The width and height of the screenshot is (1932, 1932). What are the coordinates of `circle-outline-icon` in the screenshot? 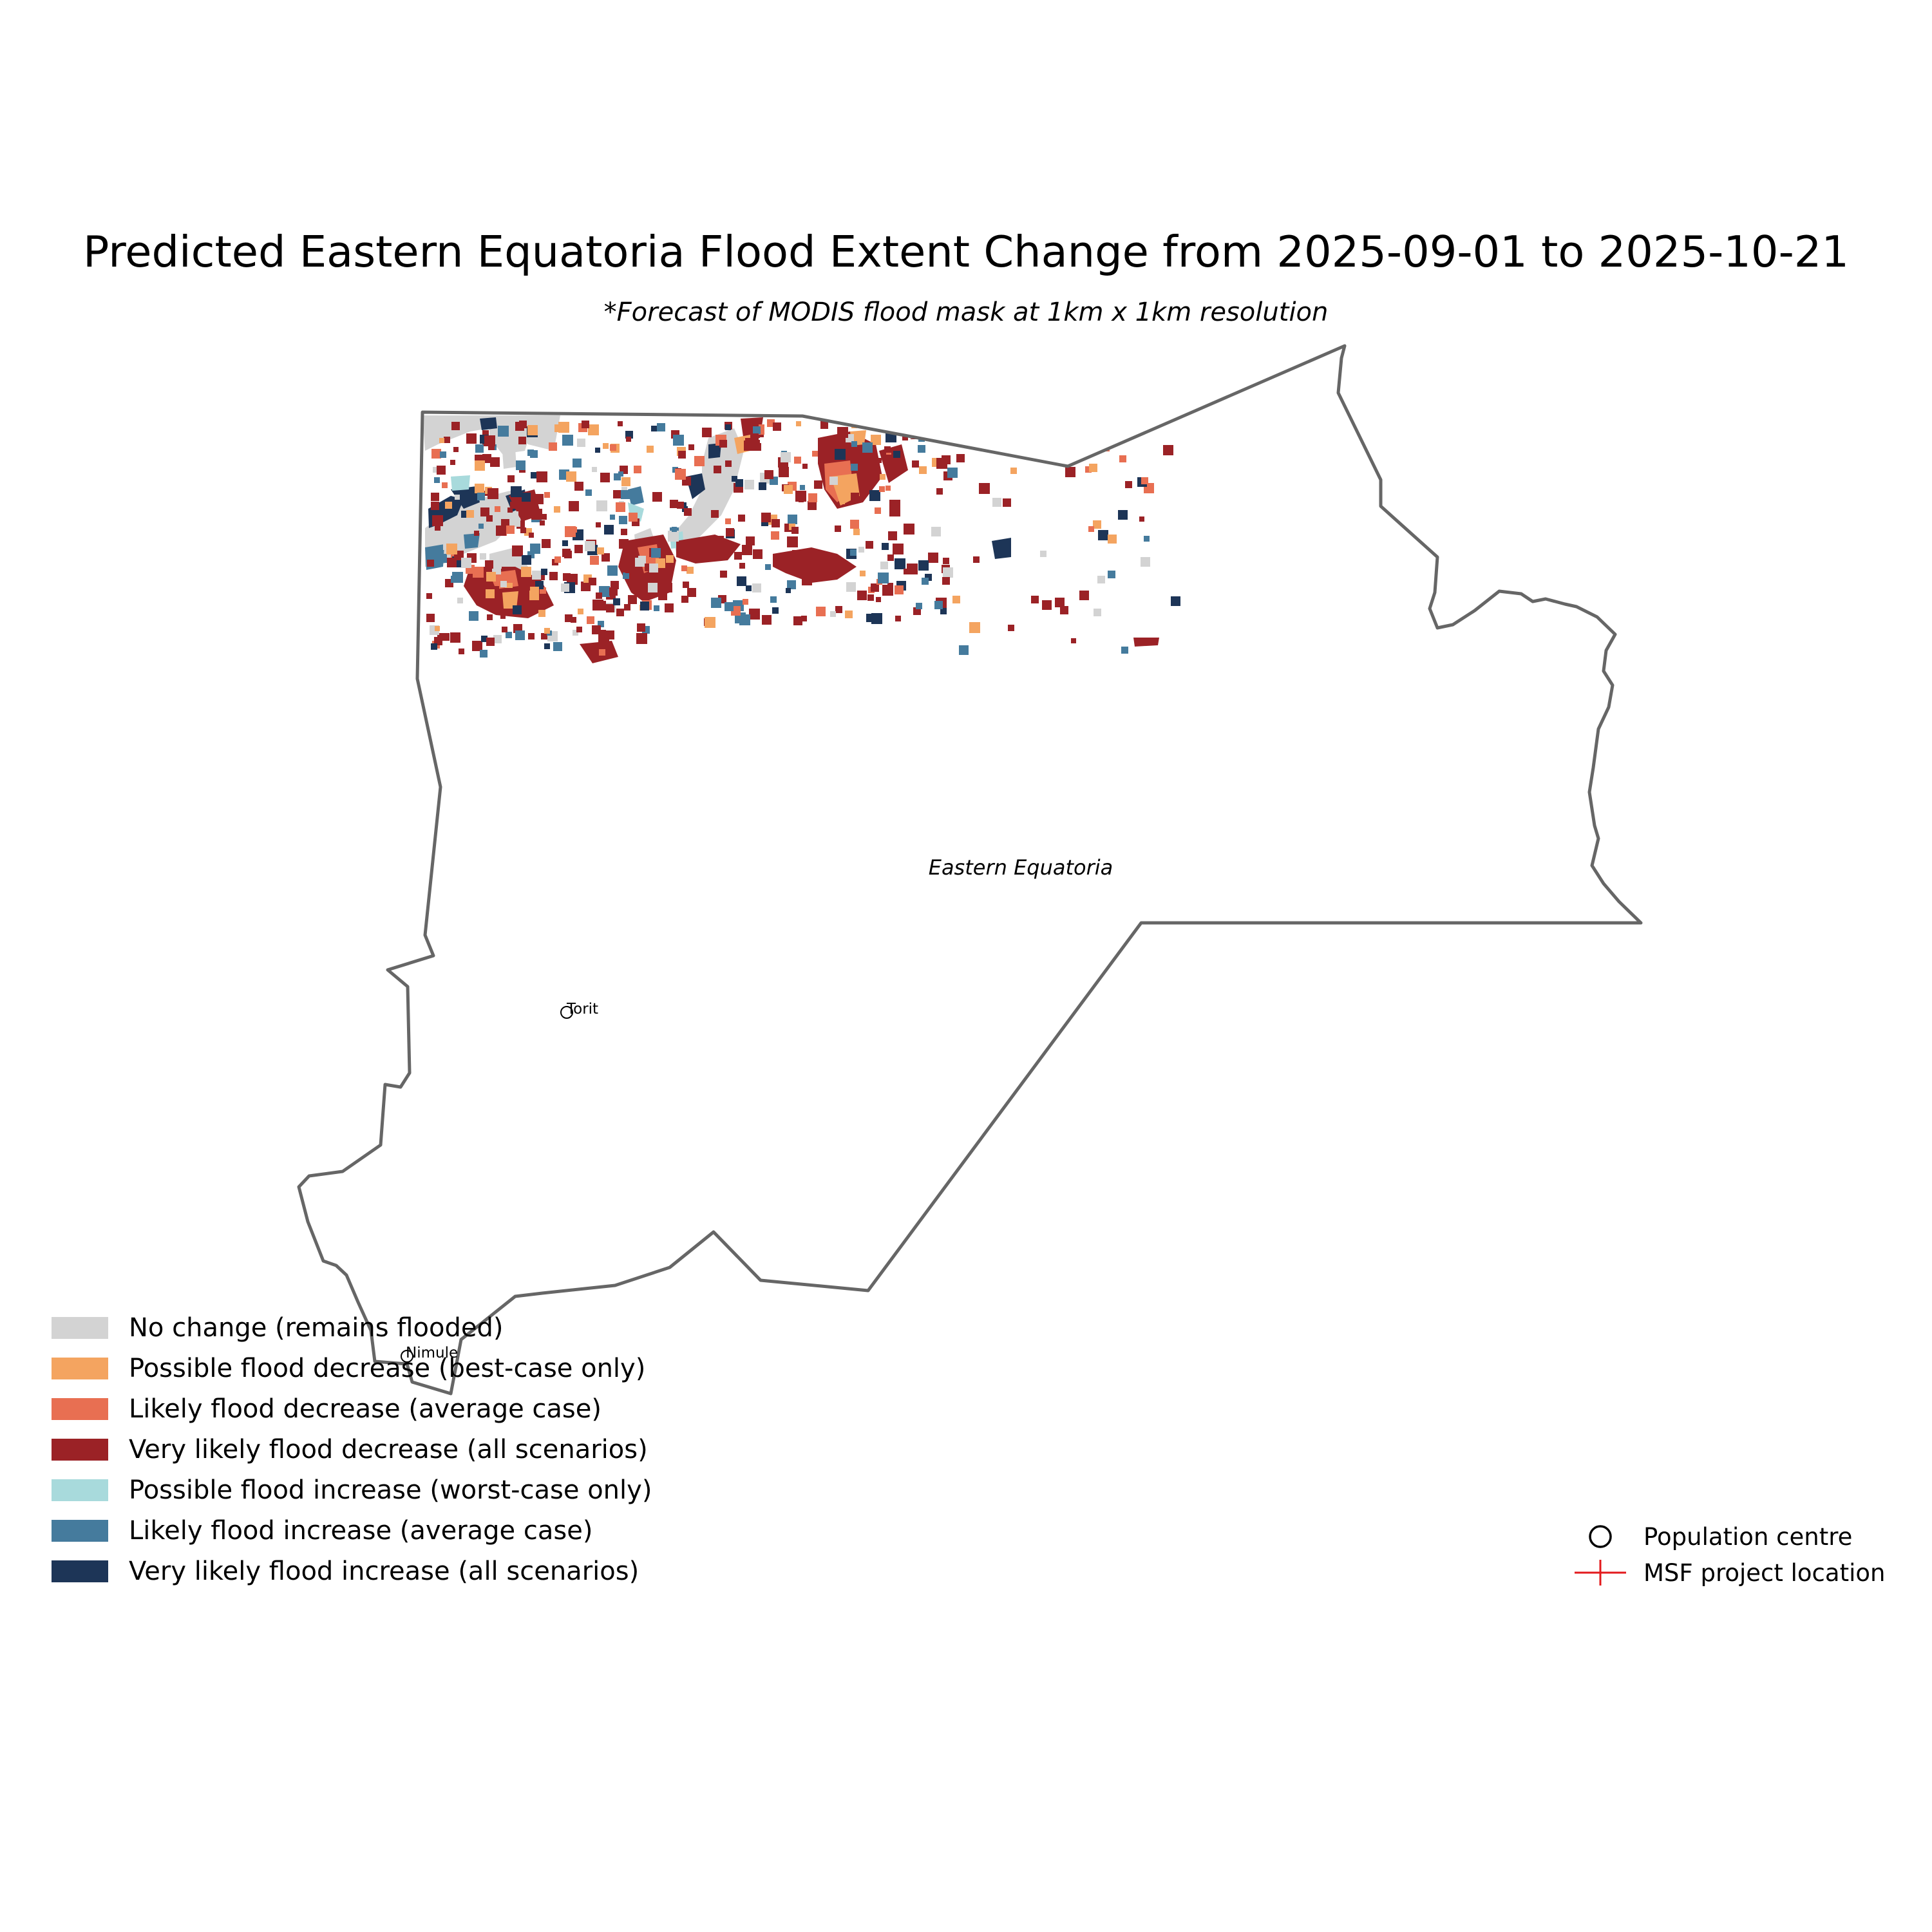 It's located at (1601, 1537).